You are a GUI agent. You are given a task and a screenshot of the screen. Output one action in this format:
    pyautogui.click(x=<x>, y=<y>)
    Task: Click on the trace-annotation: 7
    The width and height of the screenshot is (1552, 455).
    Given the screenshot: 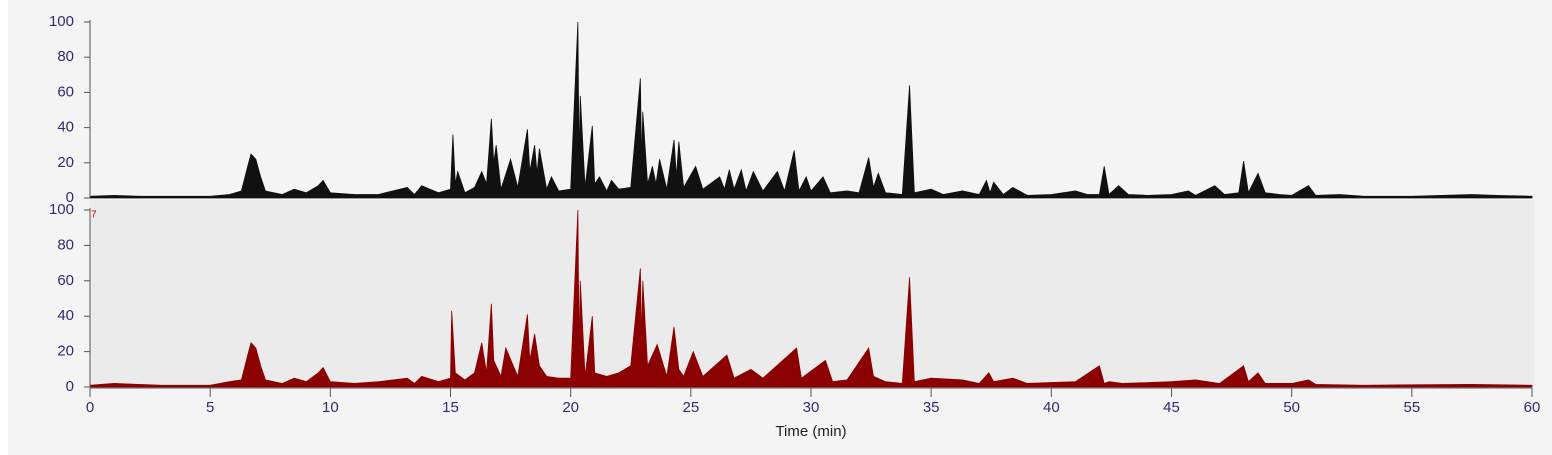 What is the action you would take?
    pyautogui.click(x=94, y=215)
    